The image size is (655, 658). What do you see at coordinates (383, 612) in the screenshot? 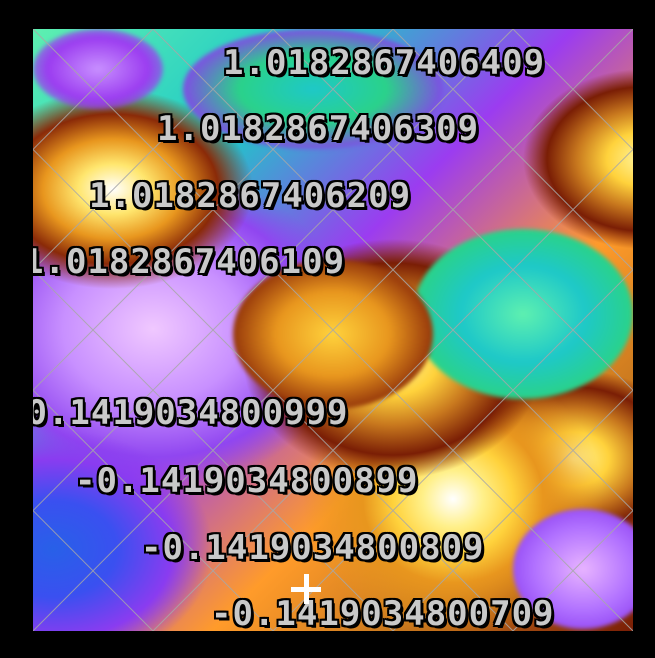
I see `imaginary-axis-label: -0.1419034800709` at bounding box center [383, 612].